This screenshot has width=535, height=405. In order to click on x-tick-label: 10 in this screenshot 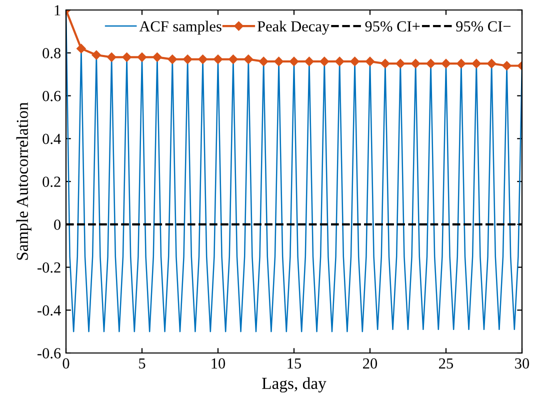, I will do `click(219, 363)`.